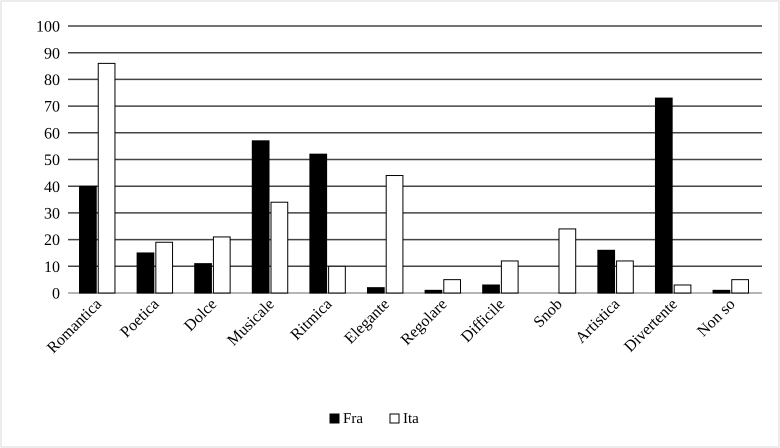 The image size is (780, 448). What do you see at coordinates (48, 27) in the screenshot?
I see `y-tick-label: 100` at bounding box center [48, 27].